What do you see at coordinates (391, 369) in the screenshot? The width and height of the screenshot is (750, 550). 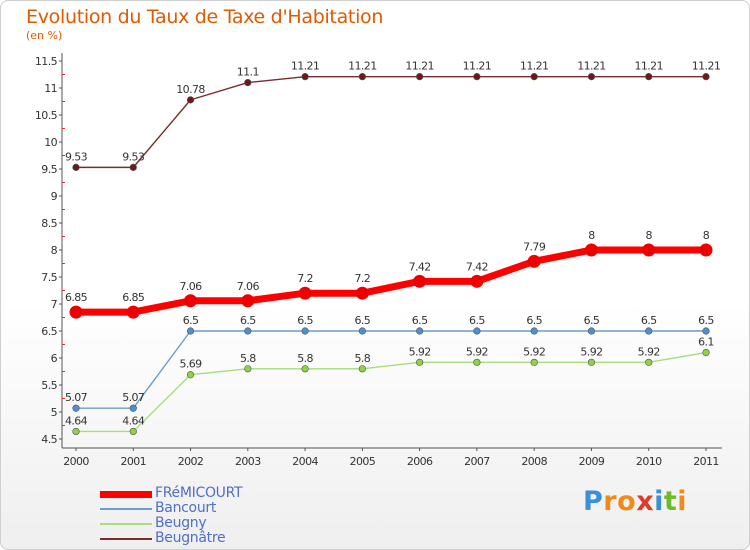 I see `series-line-bancourt` at bounding box center [391, 369].